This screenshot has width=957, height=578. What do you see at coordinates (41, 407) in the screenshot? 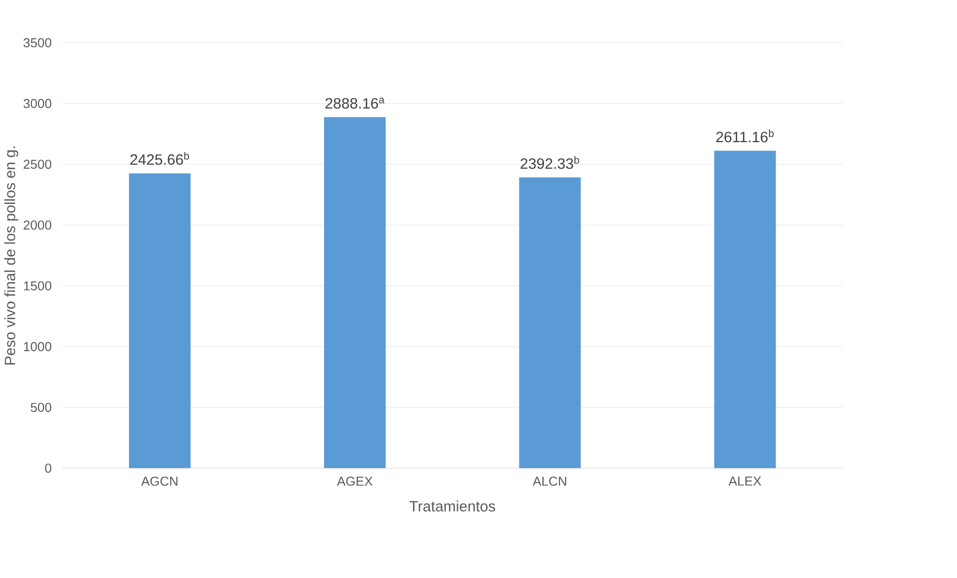
I see `y-tick-label: 500` at bounding box center [41, 407].